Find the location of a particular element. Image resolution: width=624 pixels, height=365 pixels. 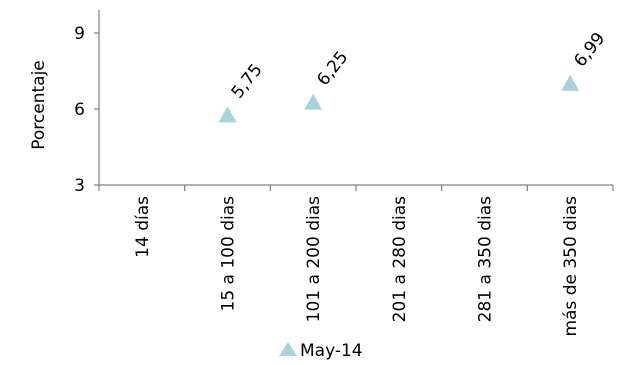

data-label: 6,99 is located at coordinates (589, 50).